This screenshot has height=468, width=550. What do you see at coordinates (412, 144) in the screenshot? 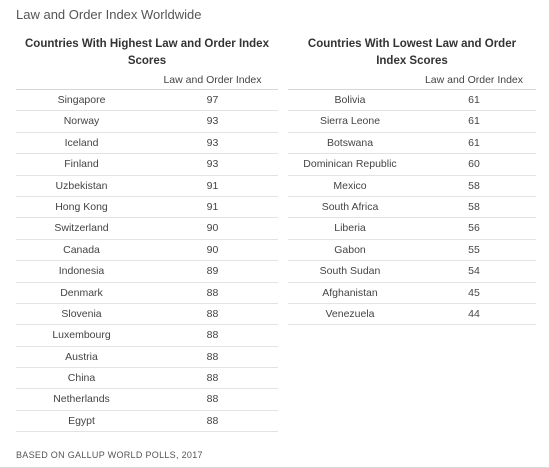
I see `table-row: Botswana 61` at bounding box center [412, 144].